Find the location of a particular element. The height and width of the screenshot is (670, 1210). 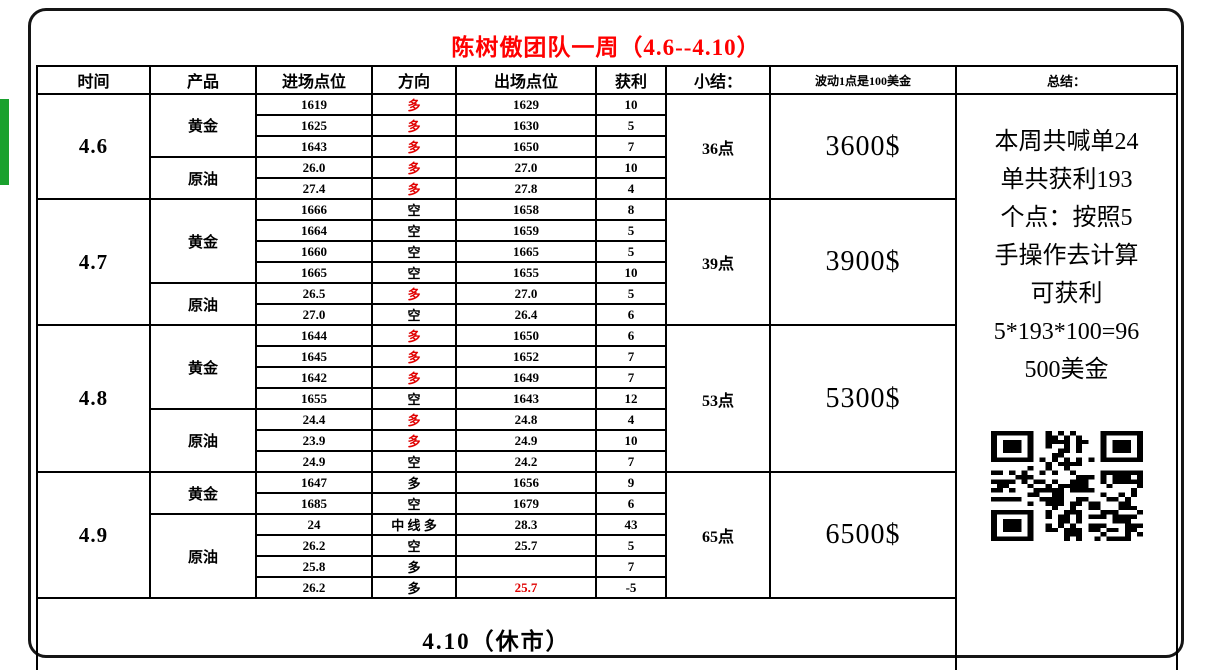

trade-row: 1685 空 1679 6 is located at coordinates (607, 503).